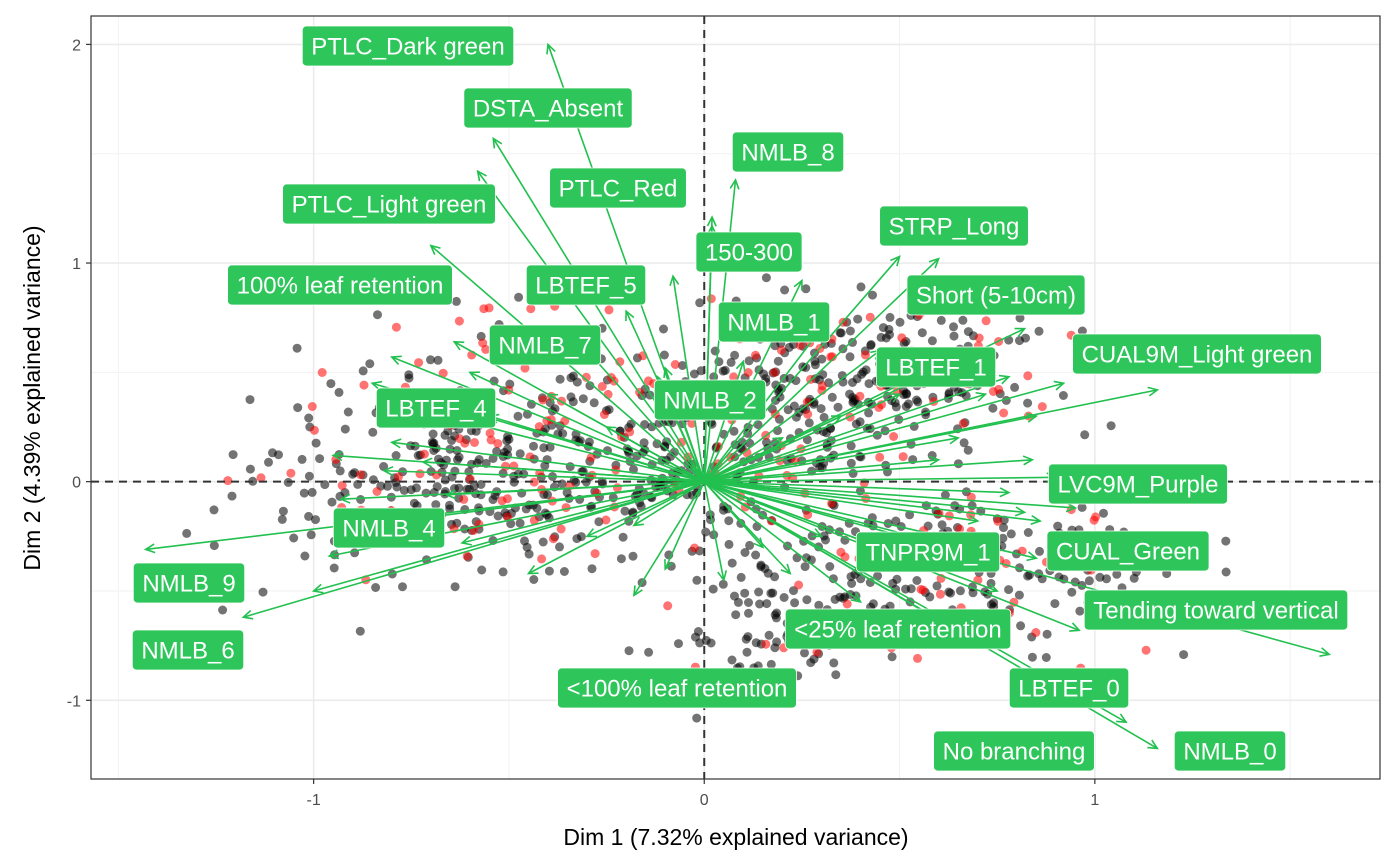 The image size is (1400, 866). I want to click on variable-label: NMLB_0, so click(1230, 751).